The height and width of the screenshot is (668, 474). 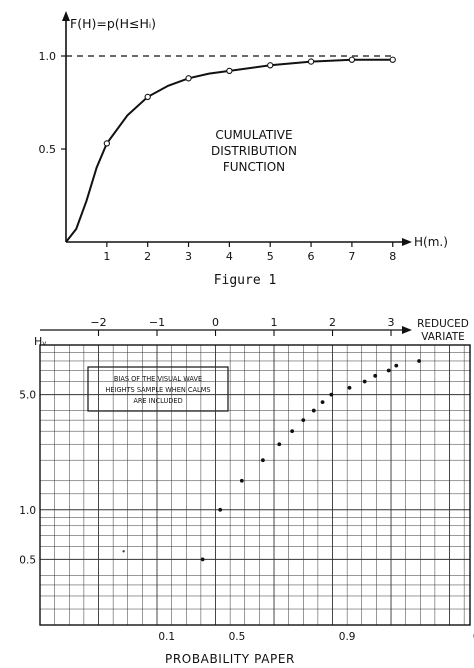 What do you see at coordinates (27, 560) in the screenshot?
I see `prob-y-tick-label: 0.5` at bounding box center [27, 560].